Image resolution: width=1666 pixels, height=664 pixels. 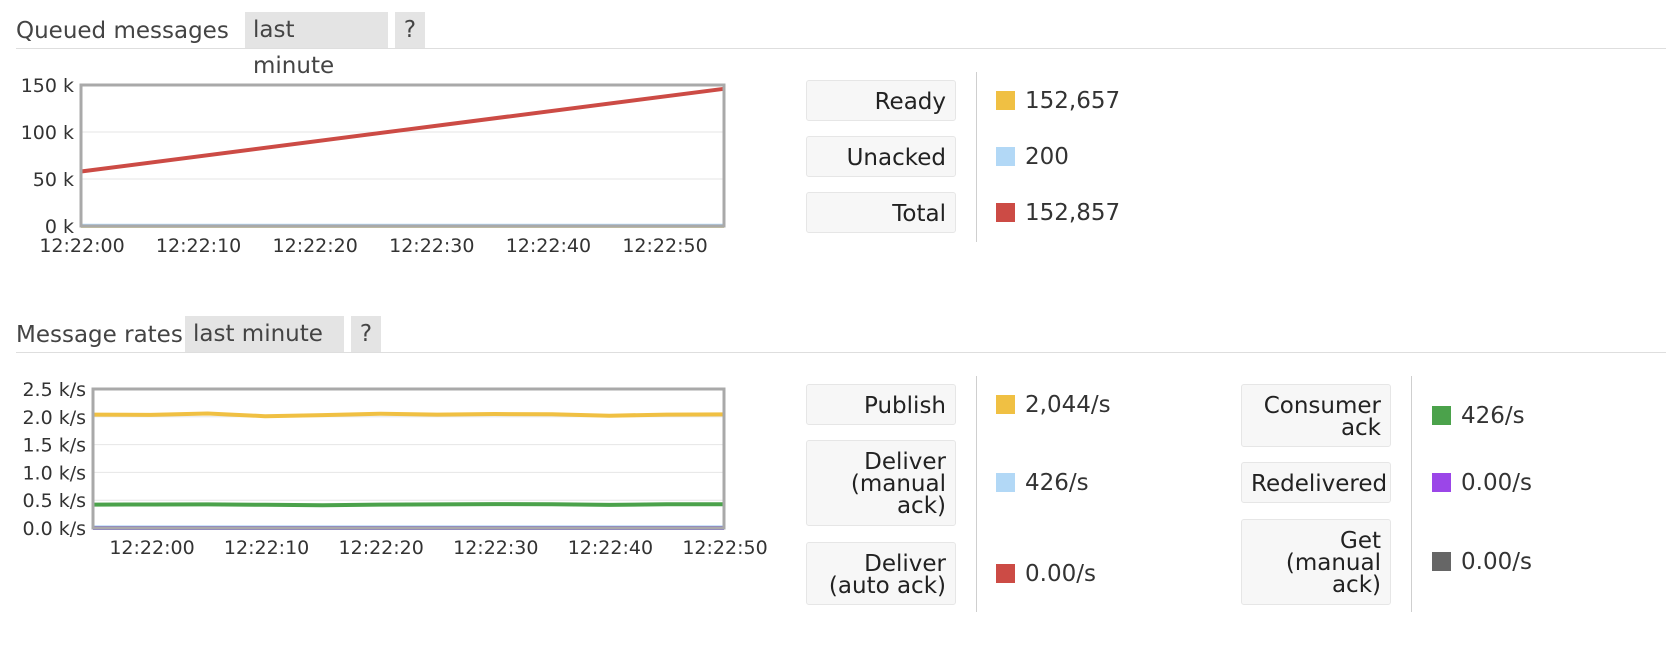 I want to click on legend-value: 200, so click(x=1032, y=157).